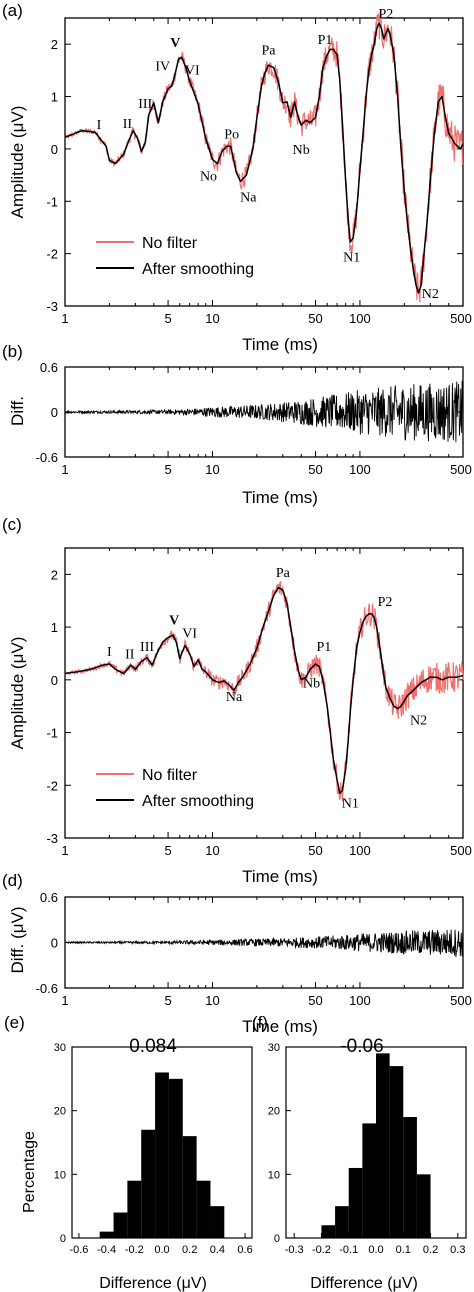  What do you see at coordinates (264, 411) in the screenshot?
I see `difference-trace` at bounding box center [264, 411].